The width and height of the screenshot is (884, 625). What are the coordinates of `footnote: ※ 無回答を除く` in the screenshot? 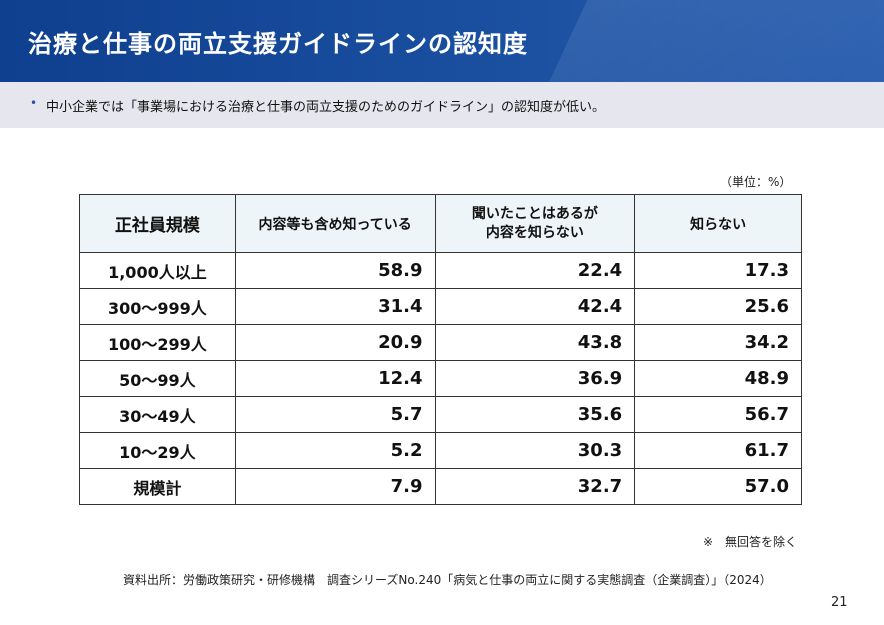 It's located at (750, 542).